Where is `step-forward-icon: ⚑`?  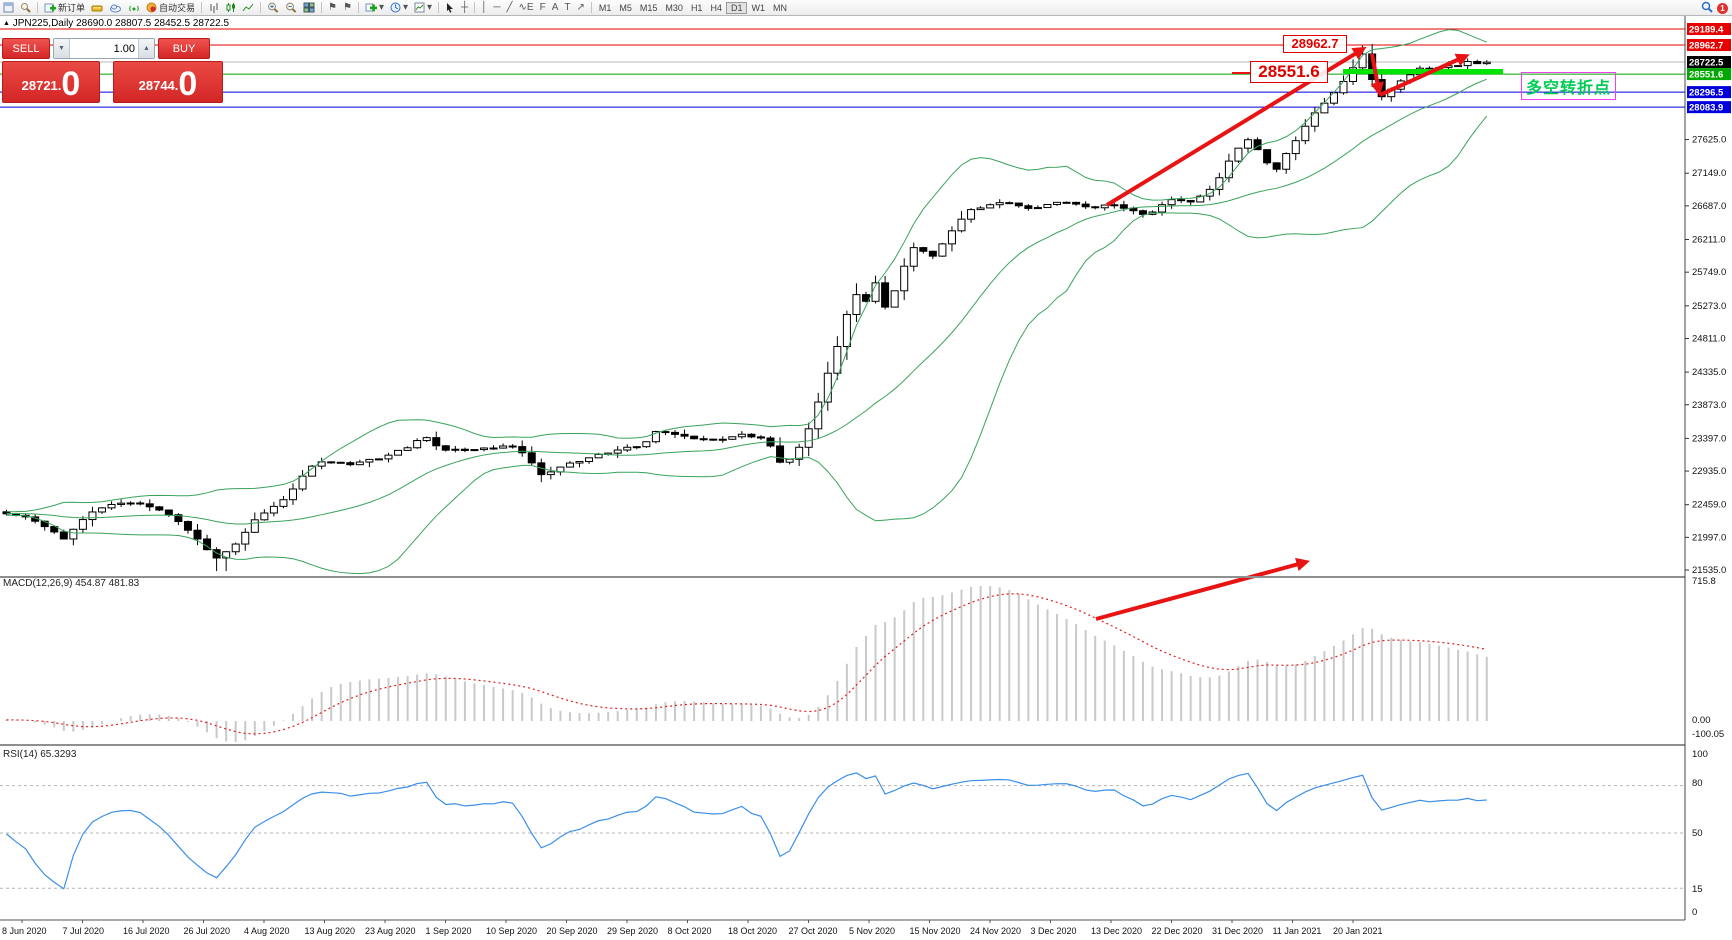
step-forward-icon: ⚑ is located at coordinates (347, 7).